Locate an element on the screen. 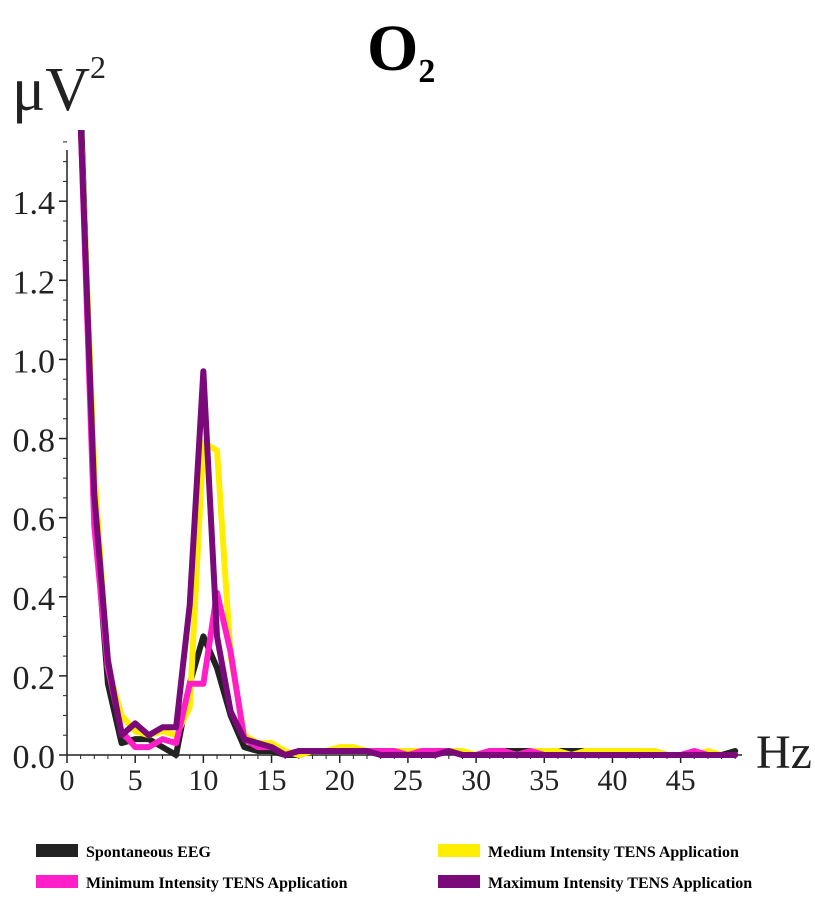  x-tick-label: 0 is located at coordinates (67, 780).